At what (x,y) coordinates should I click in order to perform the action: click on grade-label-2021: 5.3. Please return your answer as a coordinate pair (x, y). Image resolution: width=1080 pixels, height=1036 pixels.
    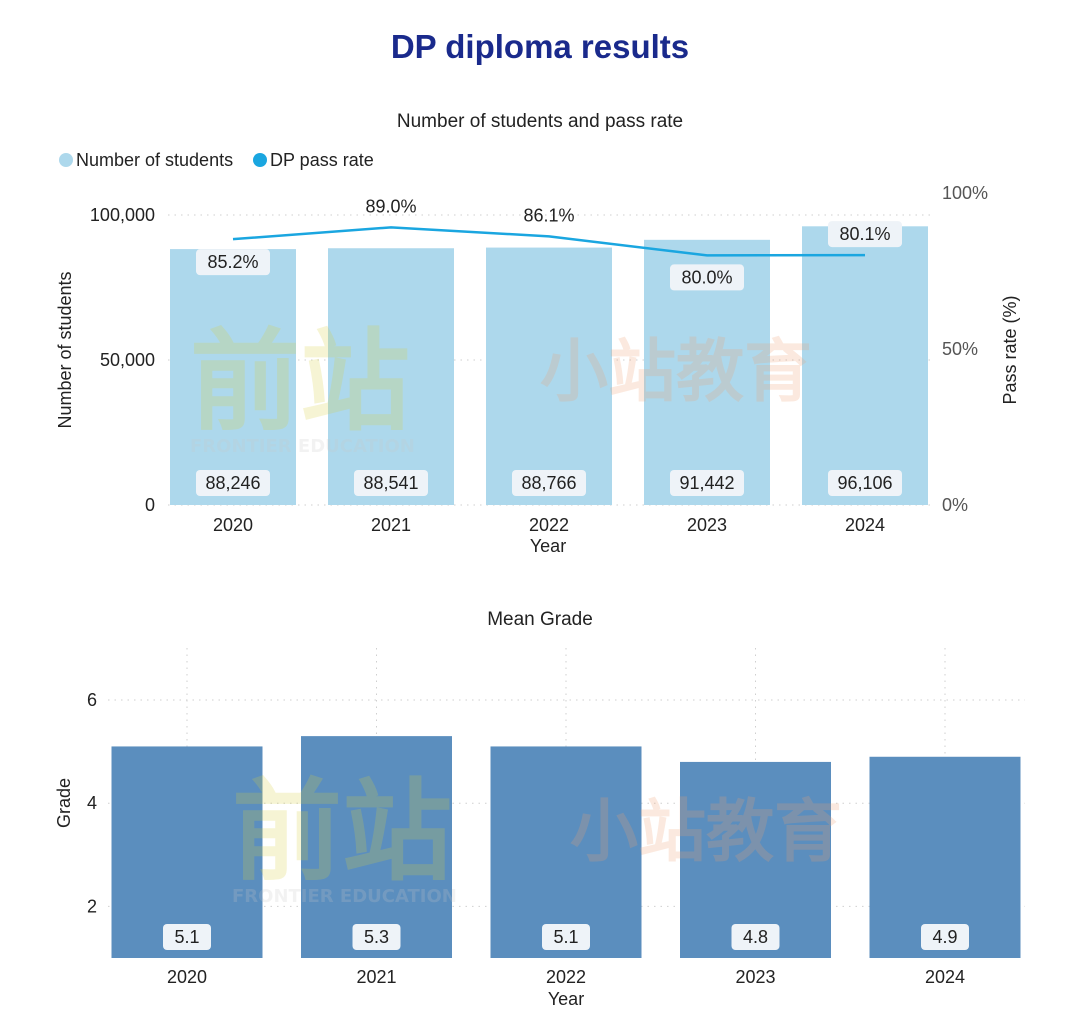
    Looking at the image, I should click on (376, 937).